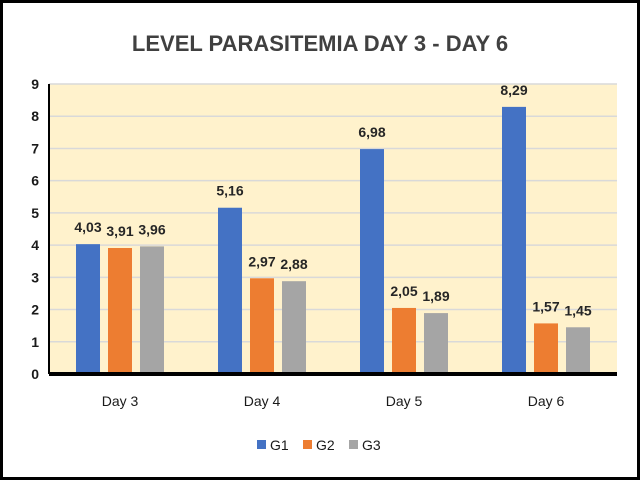 The height and width of the screenshot is (480, 640). Describe the element at coordinates (261, 261) in the screenshot. I see `data-label: 2,97` at that location.